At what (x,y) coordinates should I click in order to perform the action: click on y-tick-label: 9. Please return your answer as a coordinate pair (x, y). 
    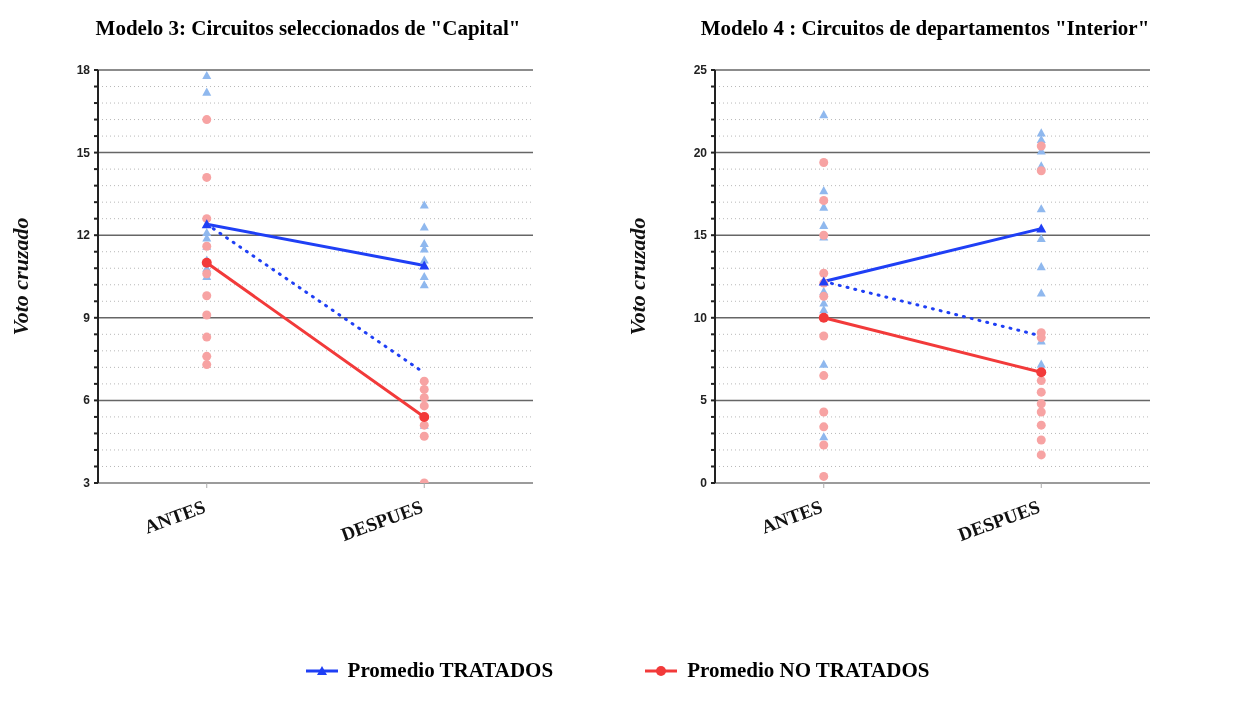
    Looking at the image, I should click on (87, 317).